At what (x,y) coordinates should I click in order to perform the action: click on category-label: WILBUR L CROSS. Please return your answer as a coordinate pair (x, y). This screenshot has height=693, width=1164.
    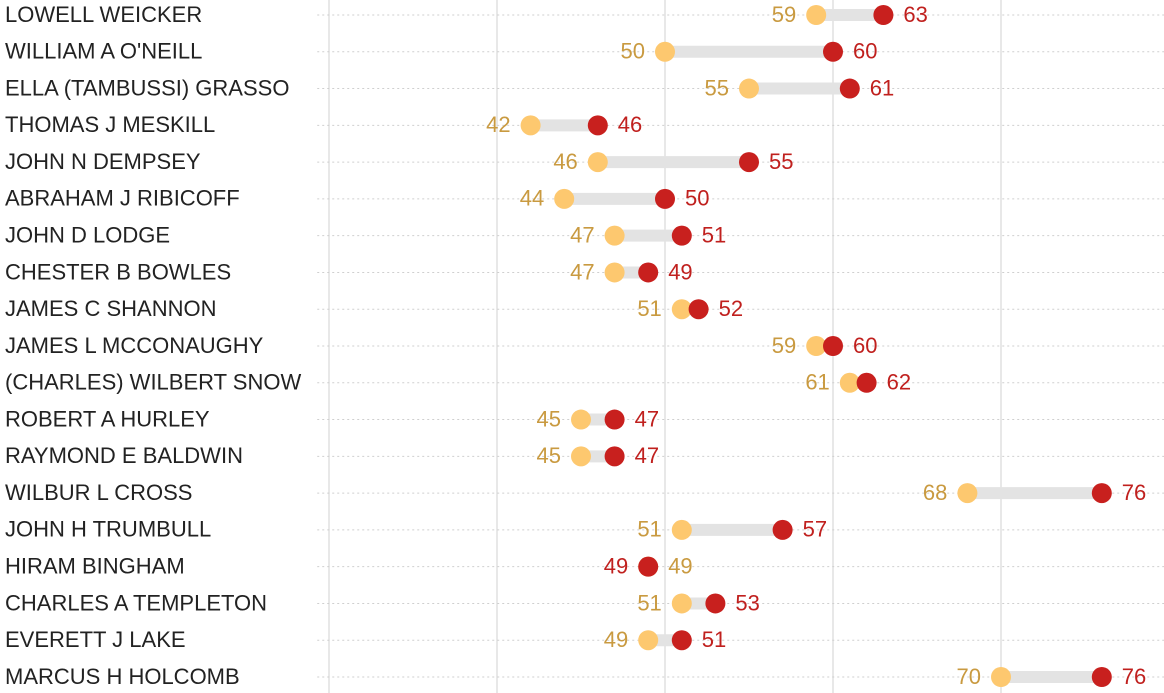
    Looking at the image, I should click on (98, 492).